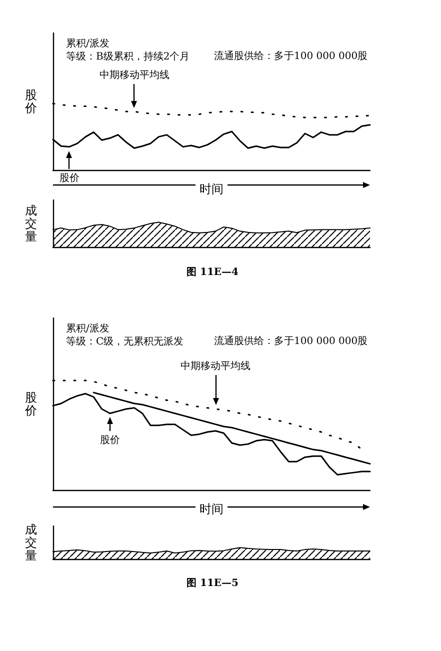 Image resolution: width=441 pixels, height=651 pixels. What do you see at coordinates (212, 272) in the screenshot?
I see `caption: 图 11E—4` at bounding box center [212, 272].